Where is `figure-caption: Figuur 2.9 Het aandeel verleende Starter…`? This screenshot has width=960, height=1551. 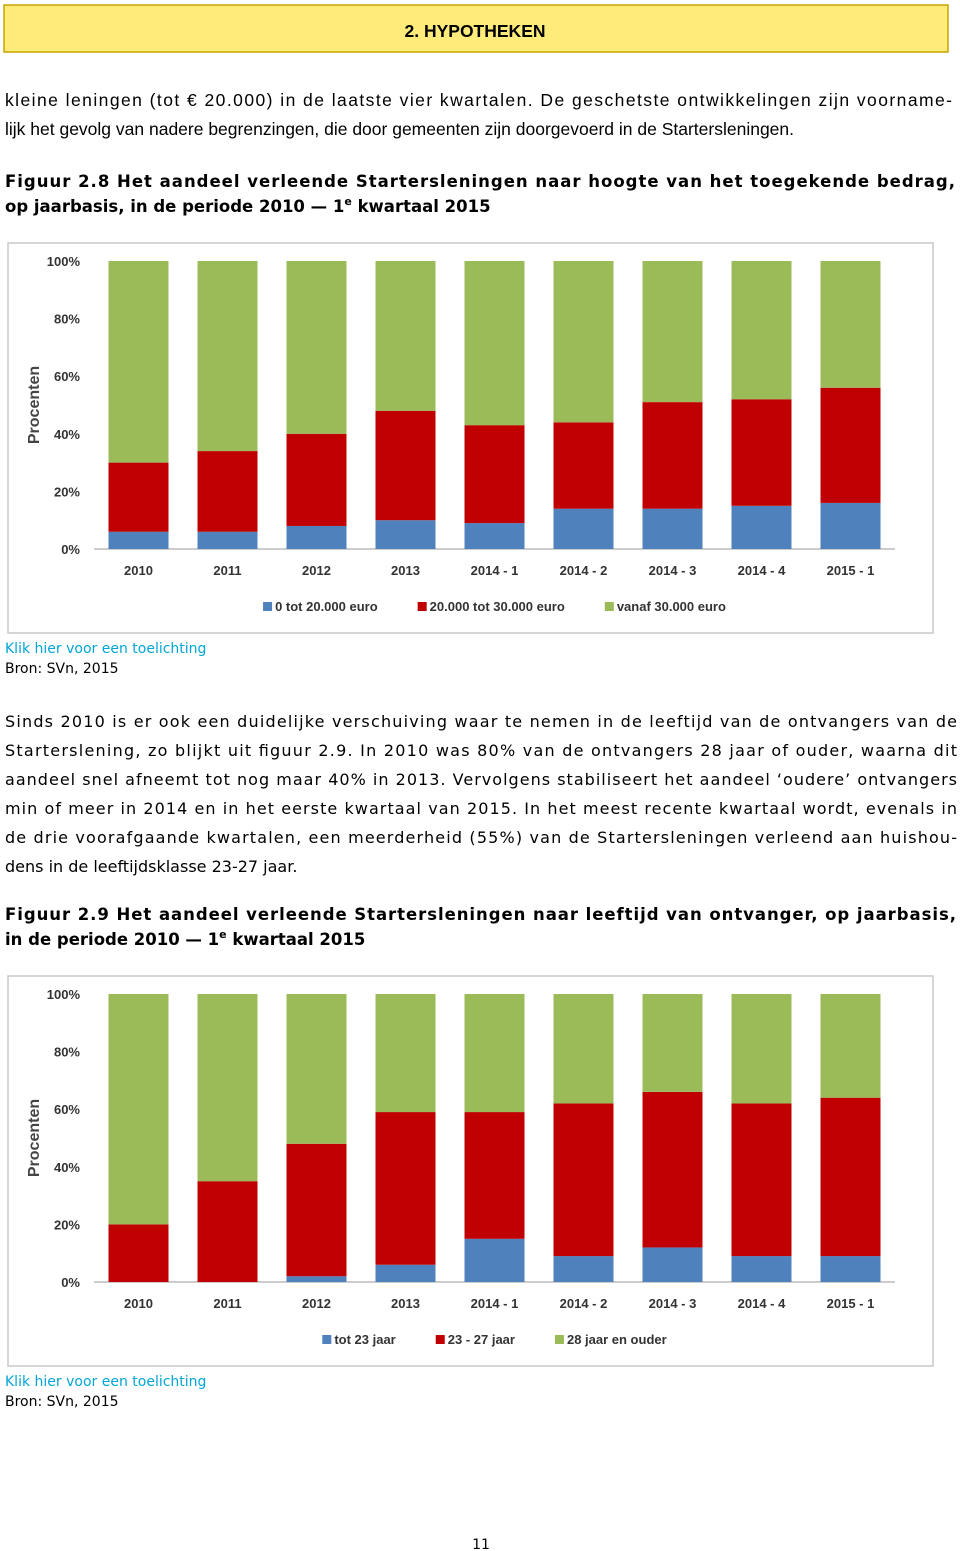
figure-caption: Figuur 2.9 Het aandeel verleende Starter… is located at coordinates (480, 914).